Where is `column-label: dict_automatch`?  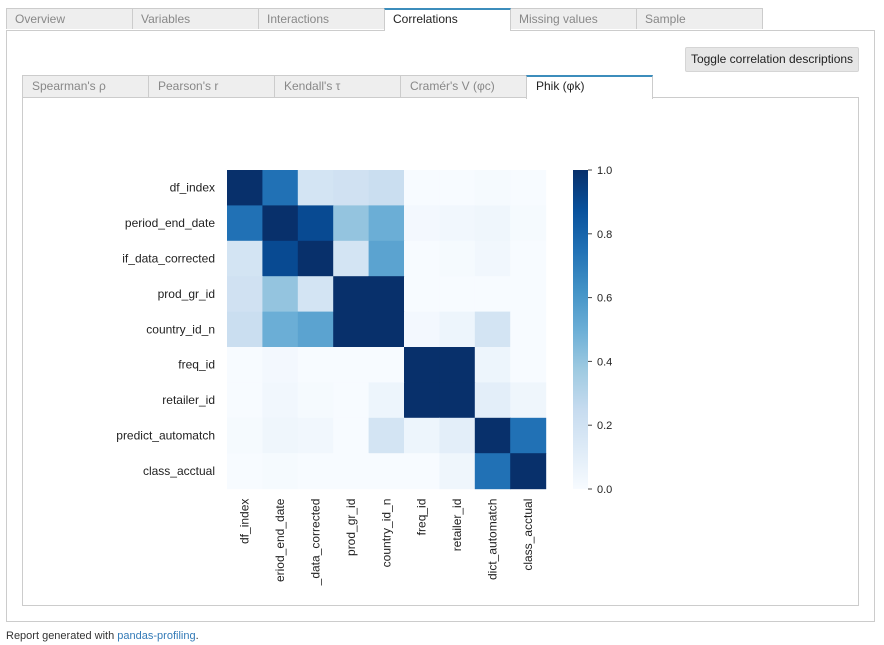 column-label: dict_automatch is located at coordinates (493, 539).